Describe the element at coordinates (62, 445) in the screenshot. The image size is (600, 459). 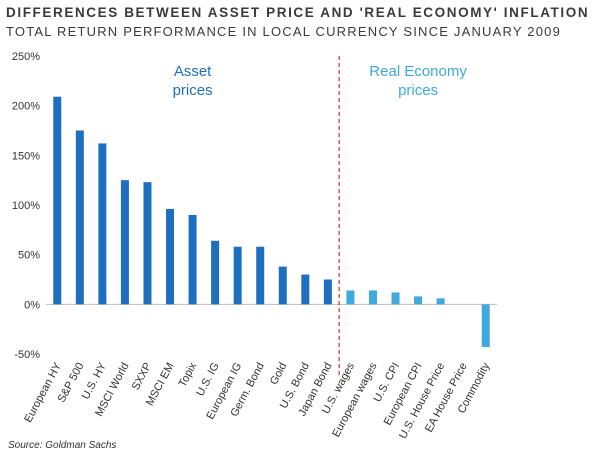
I see `source-note: Source: Goldman Sachs` at that location.